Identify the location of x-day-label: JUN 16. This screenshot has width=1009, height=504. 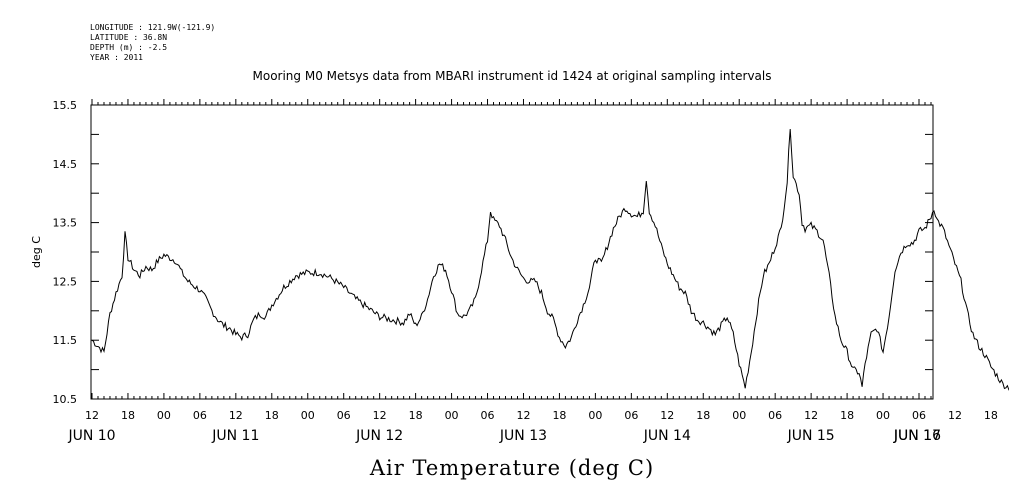
(917, 436).